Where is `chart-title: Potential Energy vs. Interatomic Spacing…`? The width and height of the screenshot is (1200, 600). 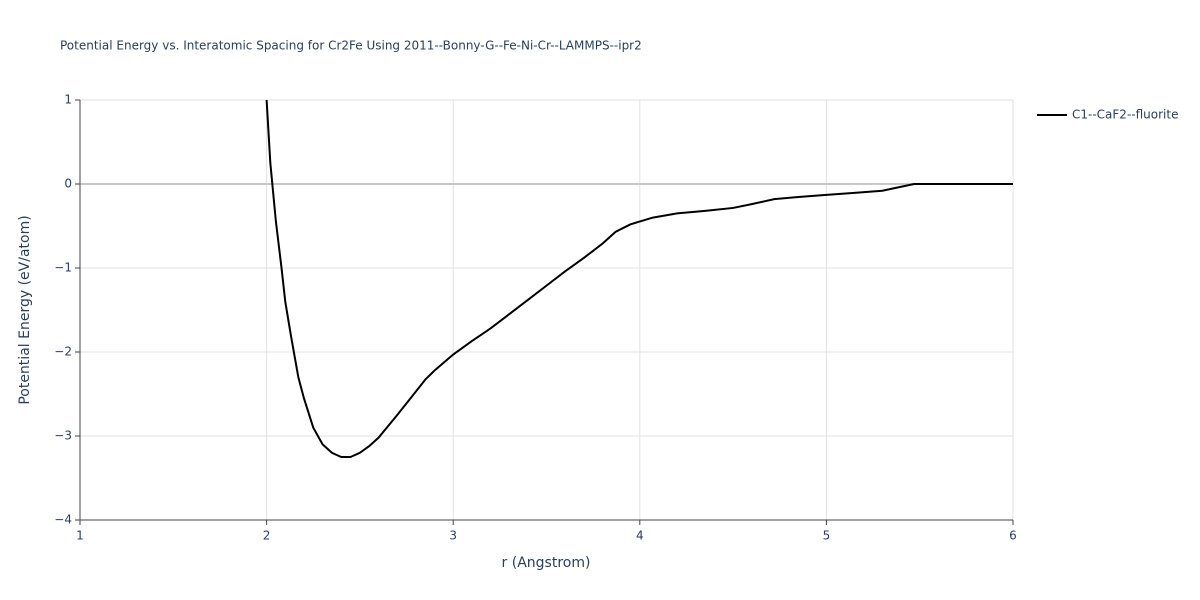 chart-title: Potential Energy vs. Interatomic Spacing… is located at coordinates (351, 46).